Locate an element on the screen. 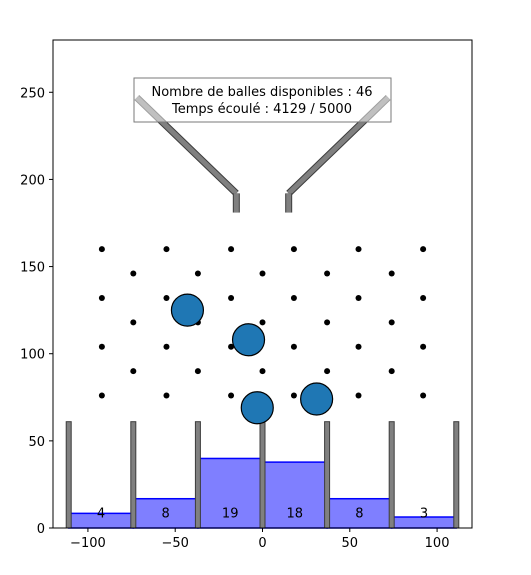  y-tick-label: 200 is located at coordinates (32, 180).